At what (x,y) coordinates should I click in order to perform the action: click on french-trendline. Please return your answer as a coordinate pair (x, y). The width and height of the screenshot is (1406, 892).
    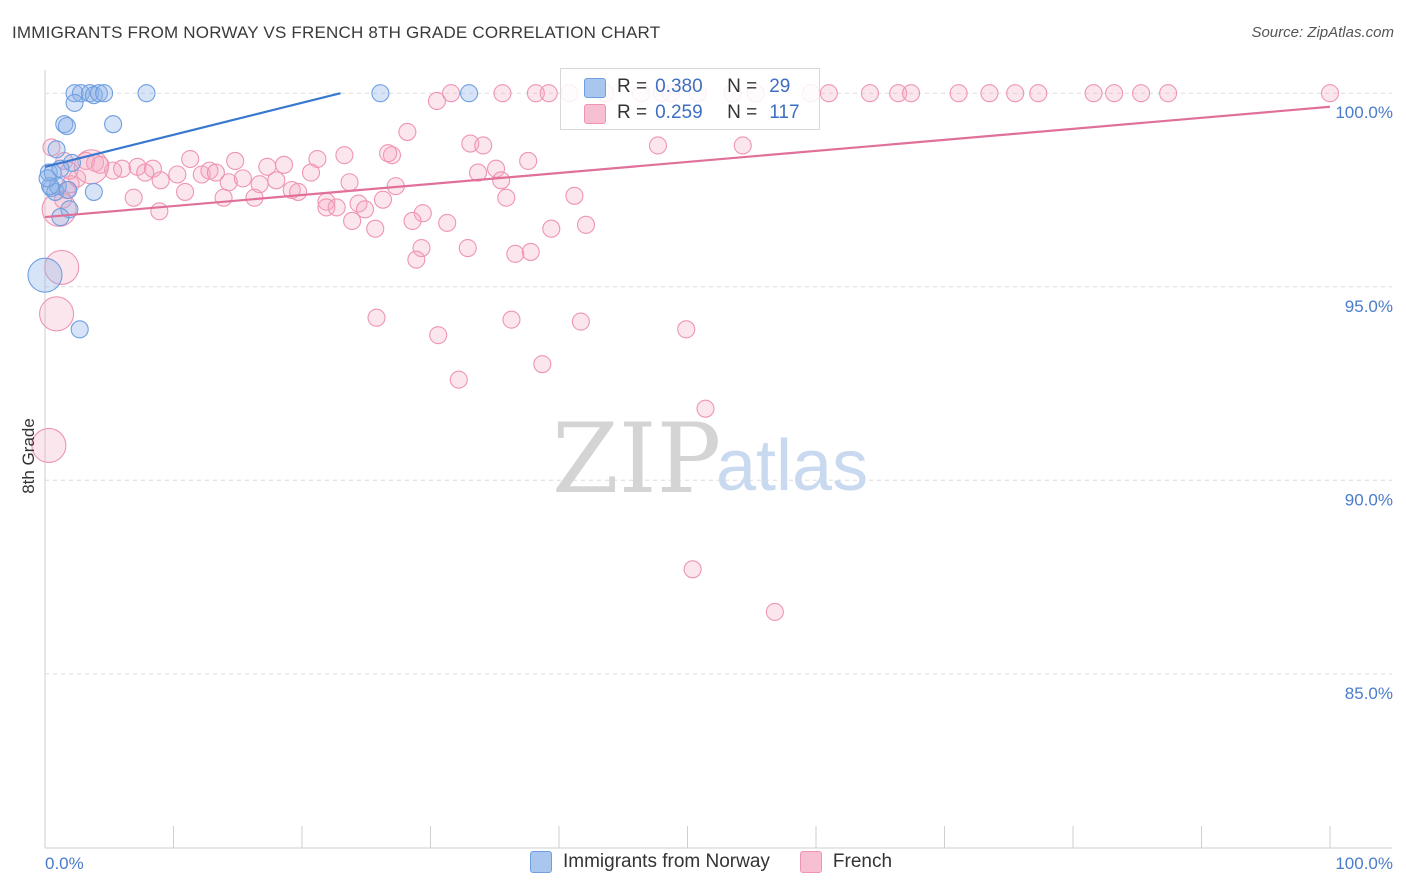
    Looking at the image, I should click on (687, 162).